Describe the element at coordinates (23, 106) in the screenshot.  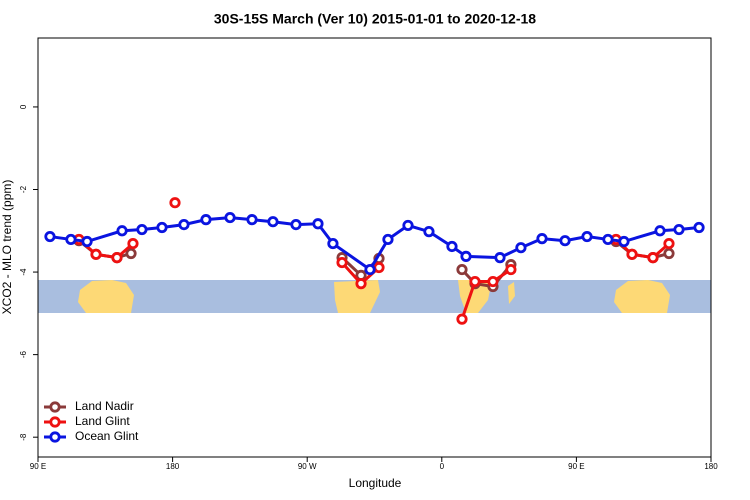
I see `y-tick-label: 0` at that location.